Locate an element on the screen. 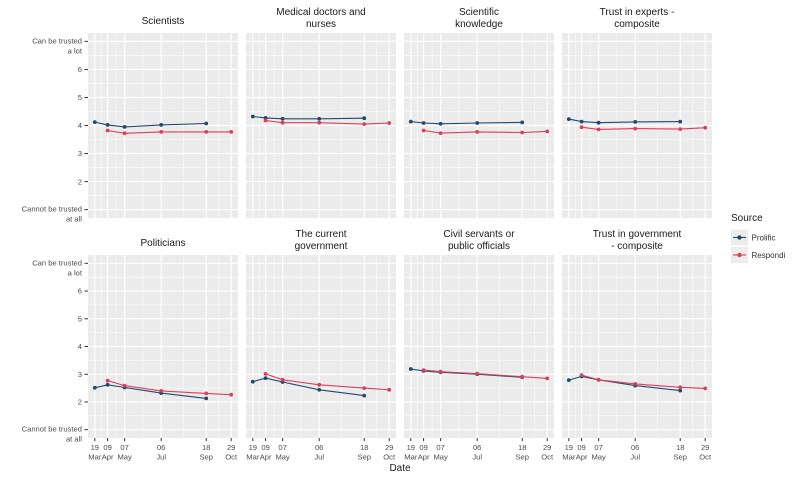  y-tick-label: 2 is located at coordinates (80, 181).